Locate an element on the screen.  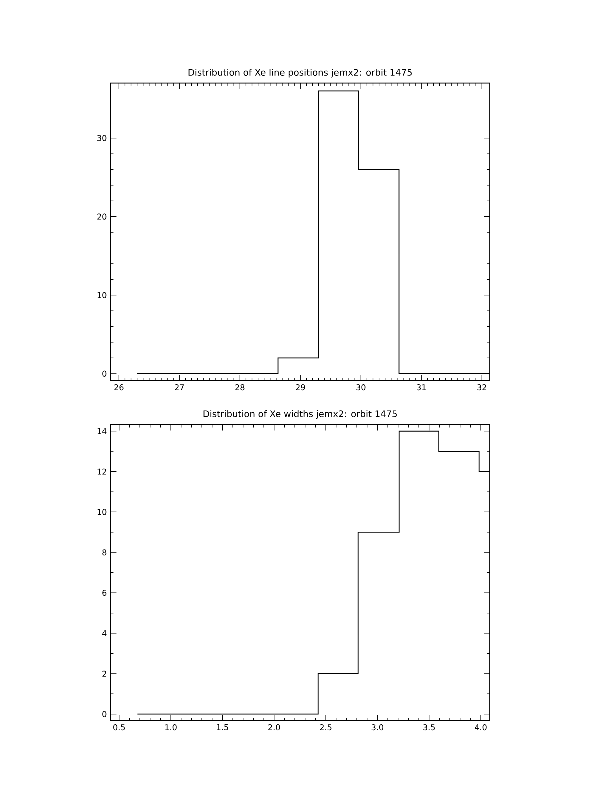
chart-title: Distribution of Xe line positions jemx2: orbit 1475 is located at coordinates (300, 73).